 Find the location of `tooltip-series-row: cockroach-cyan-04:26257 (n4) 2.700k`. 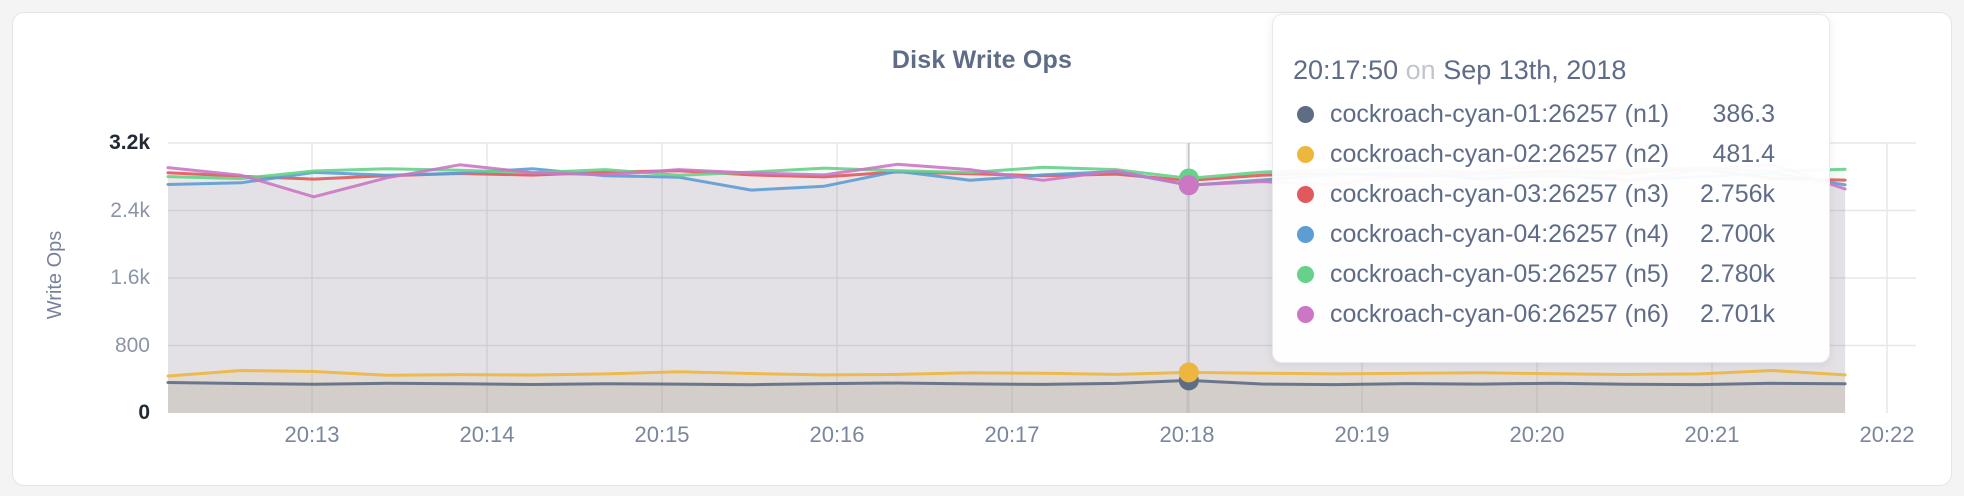

tooltip-series-row: cockroach-cyan-04:26257 (n4) 2.700k is located at coordinates (1533, 234).